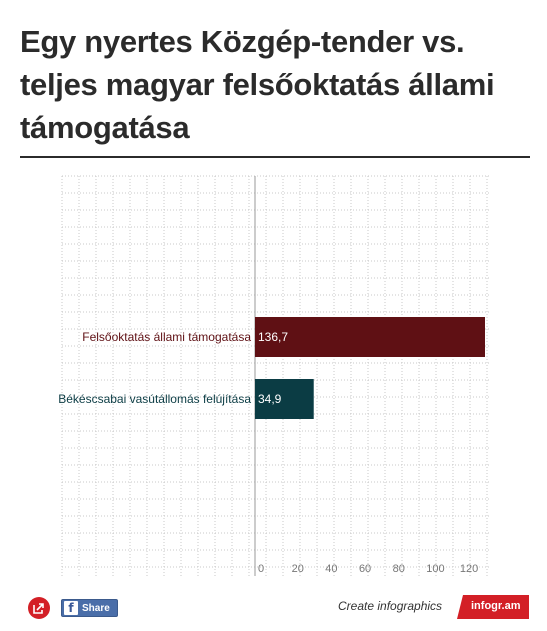  Describe the element at coordinates (365, 569) in the screenshot. I see `x-tick-label: 60` at that location.